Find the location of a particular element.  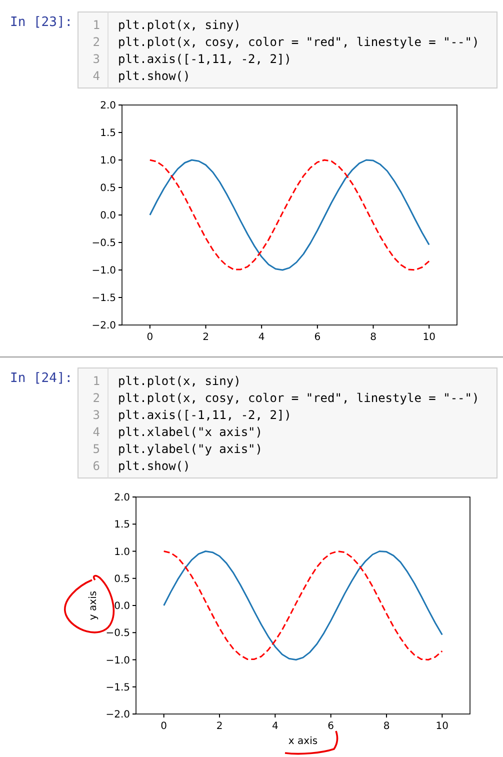

text: plt.ylabel("y axis") is located at coordinates (190, 449).